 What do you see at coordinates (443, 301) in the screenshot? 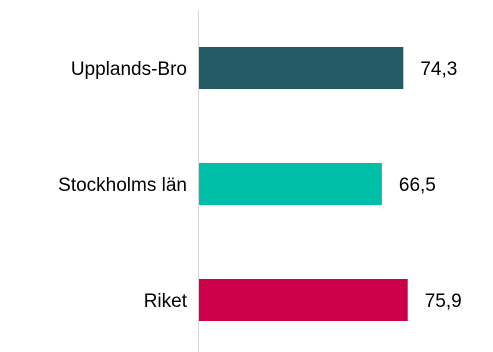
I see `value-label-2: 75,9` at bounding box center [443, 301].